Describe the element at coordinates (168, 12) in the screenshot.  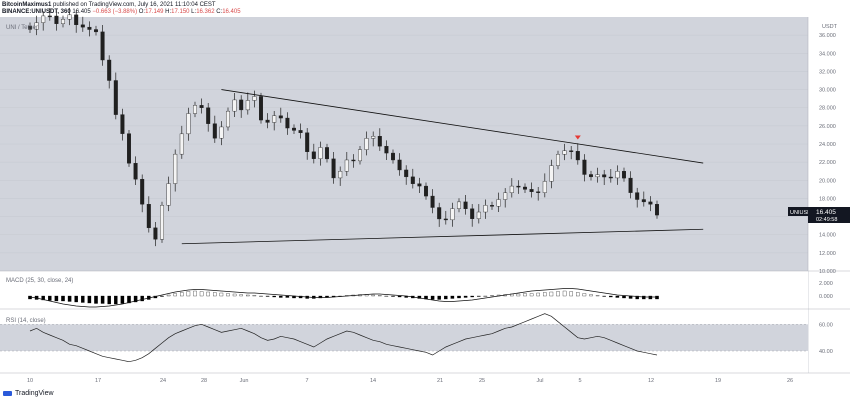
I see `high-label: H:` at that location.